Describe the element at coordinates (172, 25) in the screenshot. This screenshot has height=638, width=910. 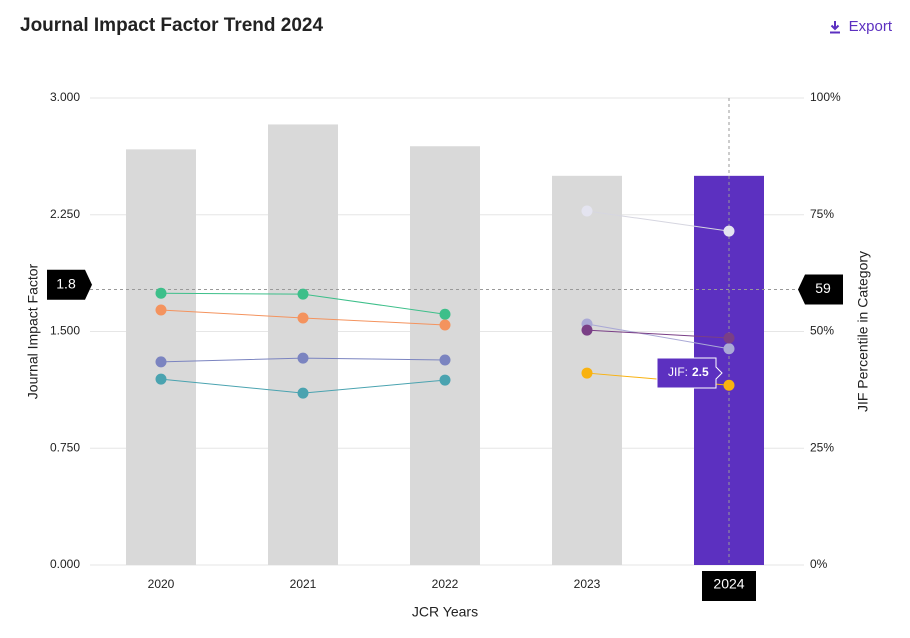
I see `chart-title: Journal Impact Factor Trend 2024` at that location.